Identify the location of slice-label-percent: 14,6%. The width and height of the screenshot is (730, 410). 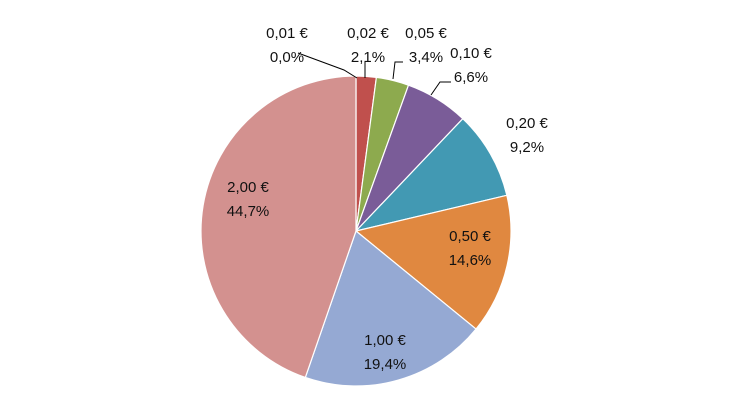
(470, 260).